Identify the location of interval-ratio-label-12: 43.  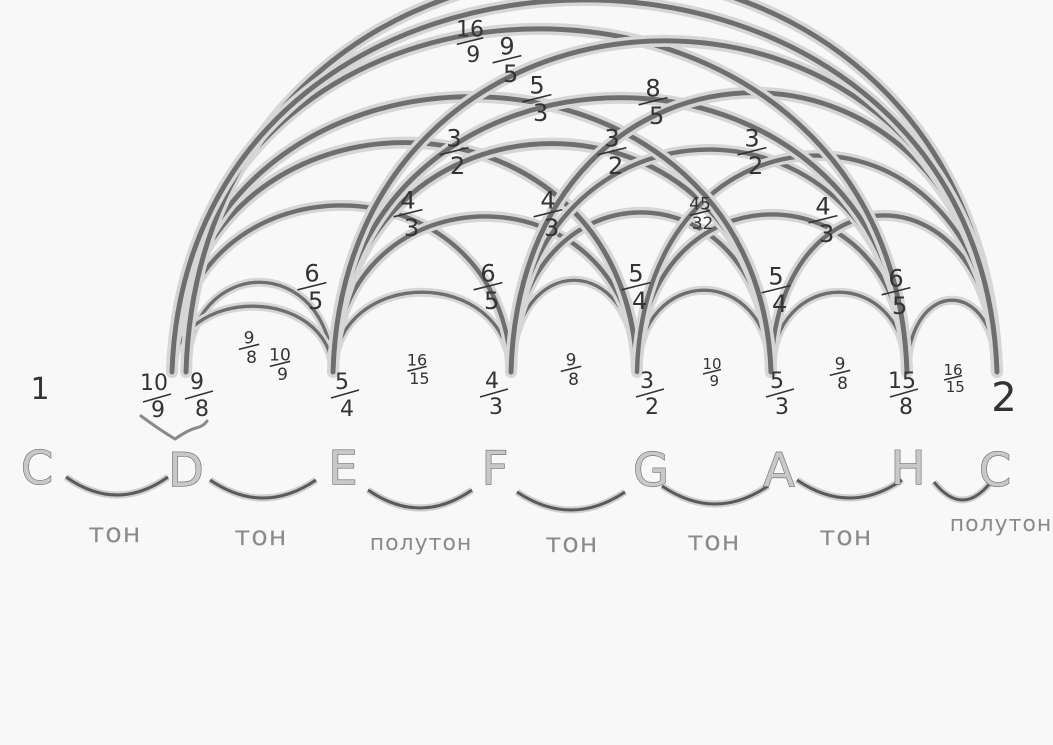
(408, 214).